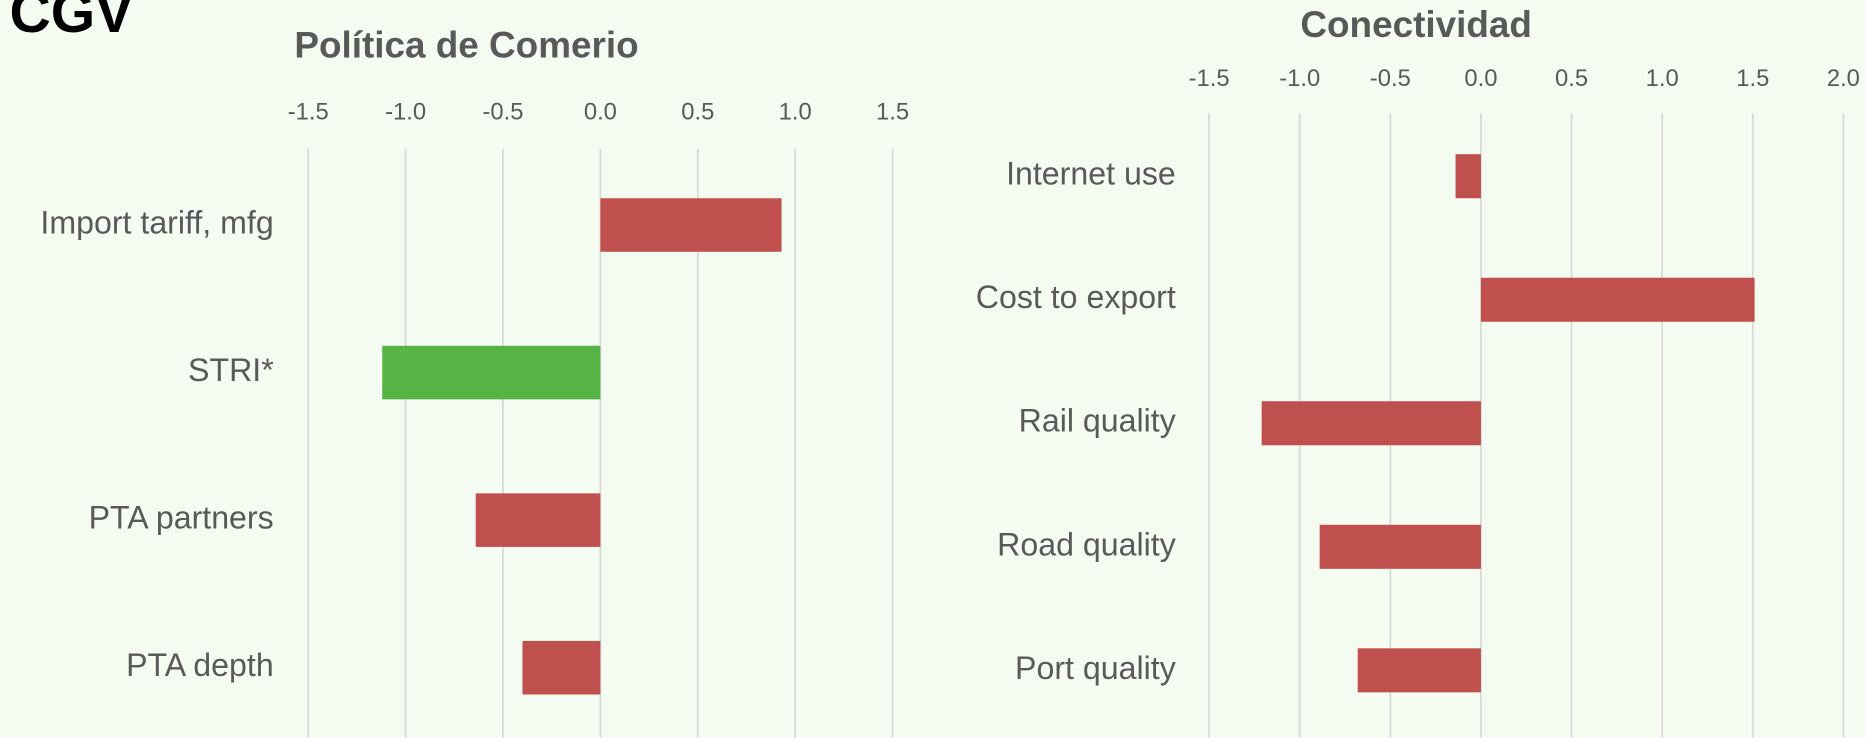  Describe the element at coordinates (156, 222) in the screenshot. I see `category-label: Import tariff, mfg` at that location.